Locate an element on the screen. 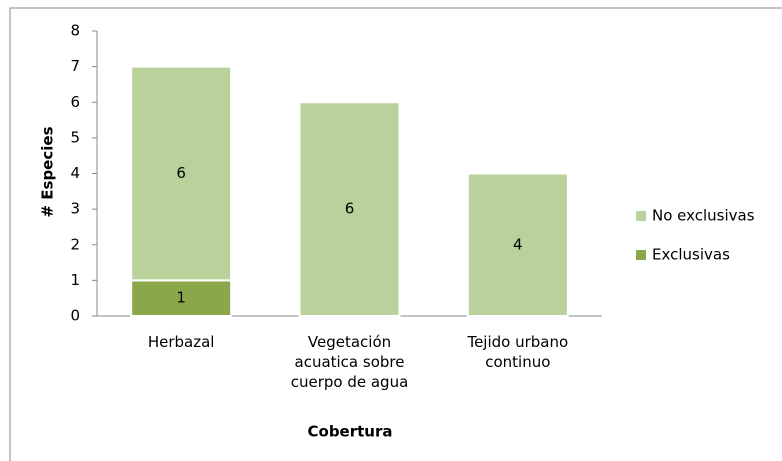  y-tick-label: 3 is located at coordinates (75, 209).